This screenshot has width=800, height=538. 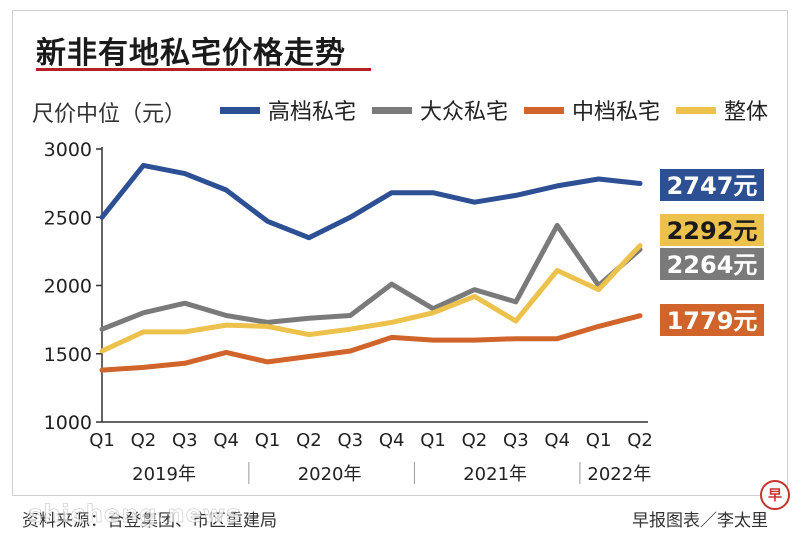 I want to click on source-note: 资料来源：合登集团、市区重建局, so click(x=149, y=521).